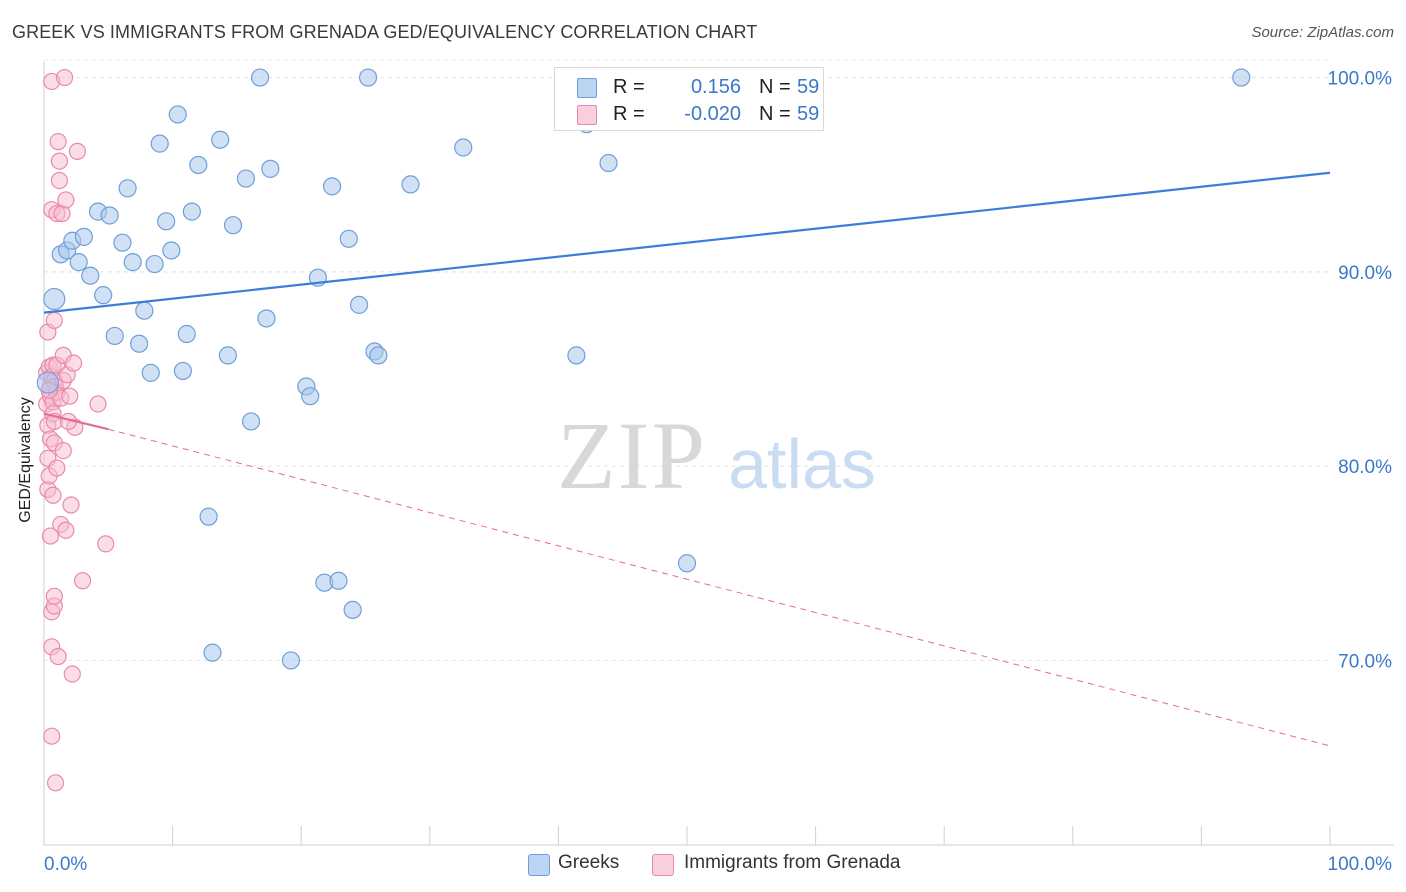  What do you see at coordinates (539, 865) in the screenshot?
I see `legend-swatch-greeks` at bounding box center [539, 865].